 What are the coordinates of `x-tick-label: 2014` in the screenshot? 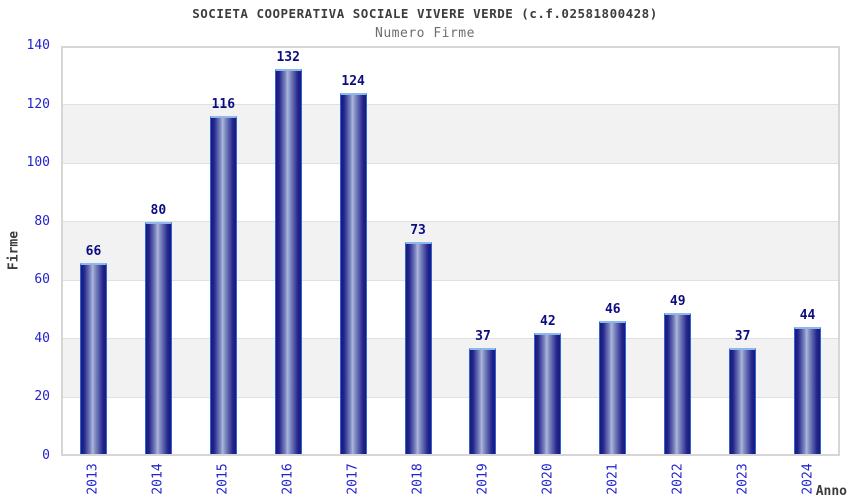 It's located at (158, 479).